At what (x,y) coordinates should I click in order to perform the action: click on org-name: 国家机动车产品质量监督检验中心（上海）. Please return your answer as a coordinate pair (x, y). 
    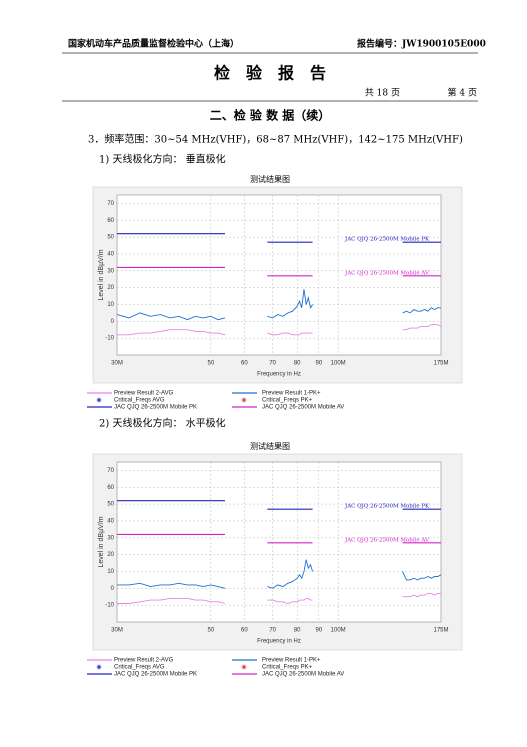
    Looking at the image, I should click on (153, 44).